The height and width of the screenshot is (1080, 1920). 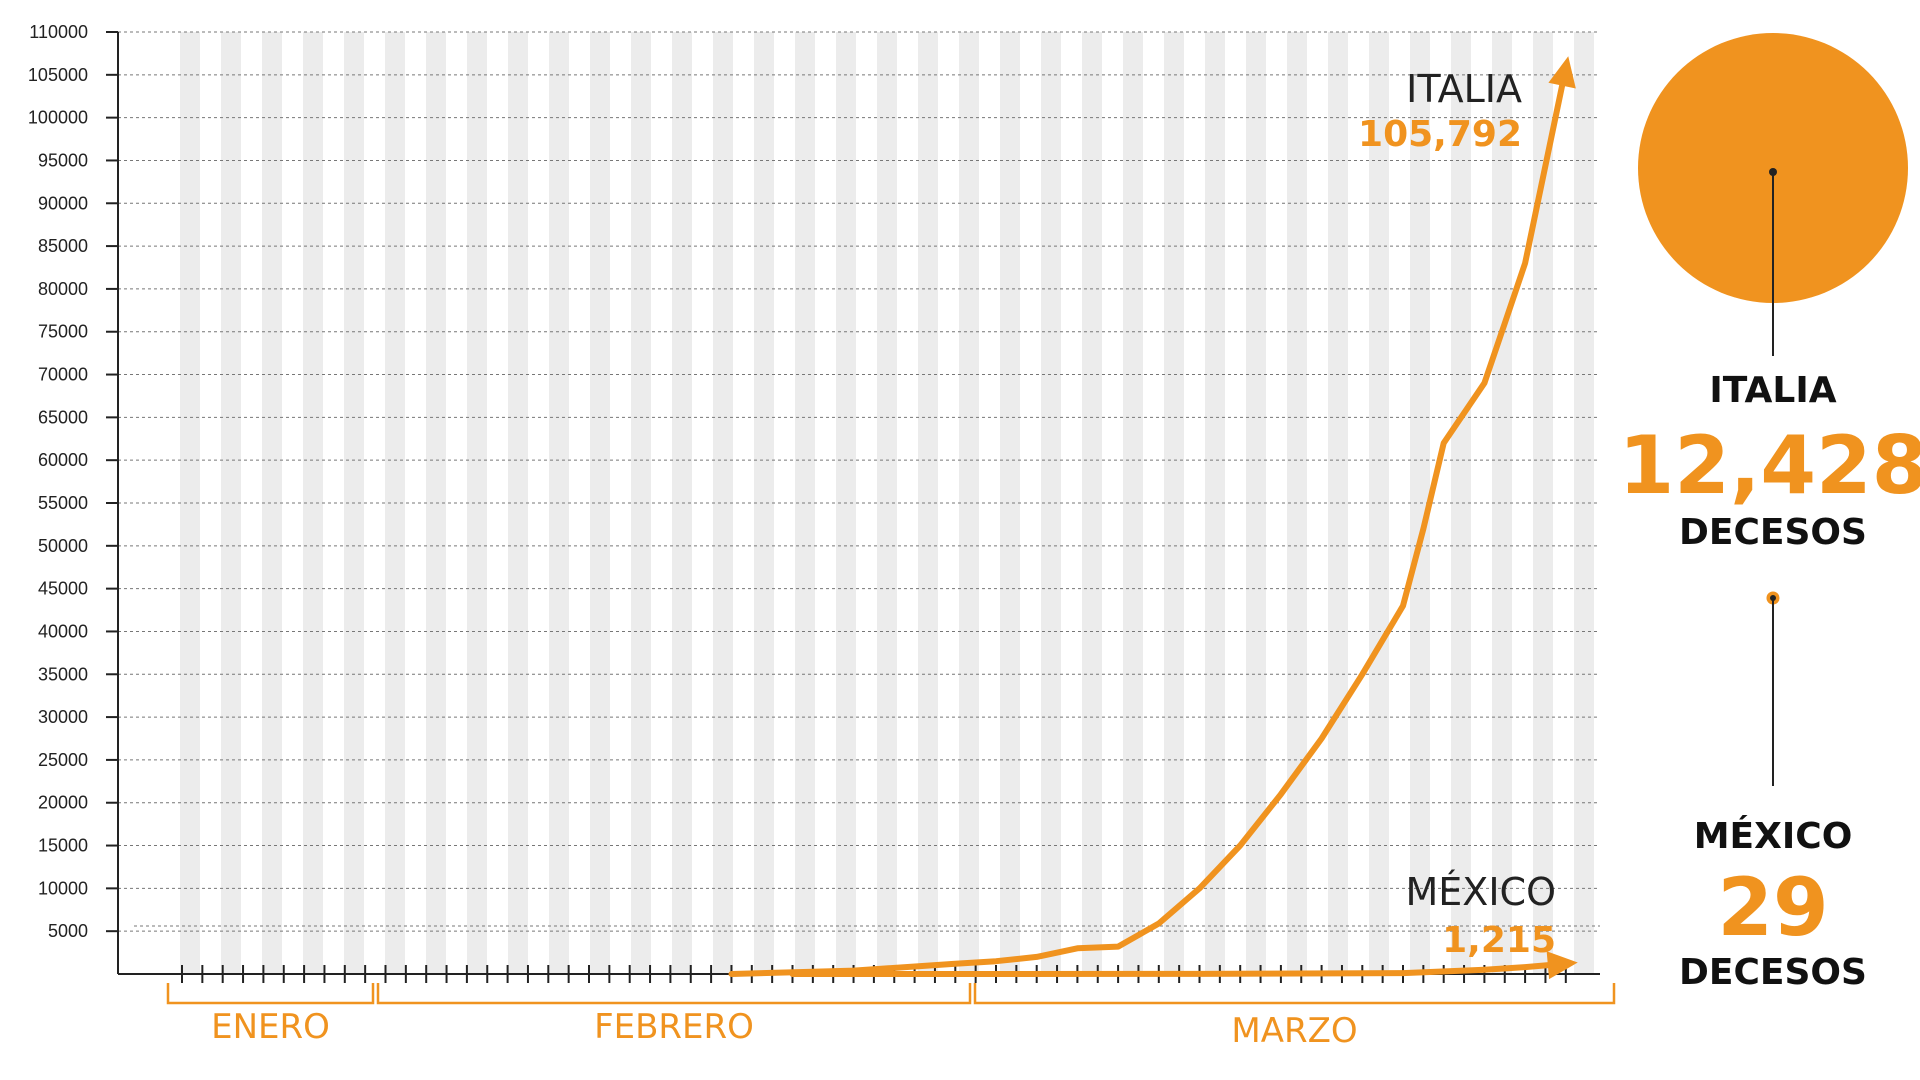 I want to click on y-tick-label: 100000, so click(x=58, y=118).